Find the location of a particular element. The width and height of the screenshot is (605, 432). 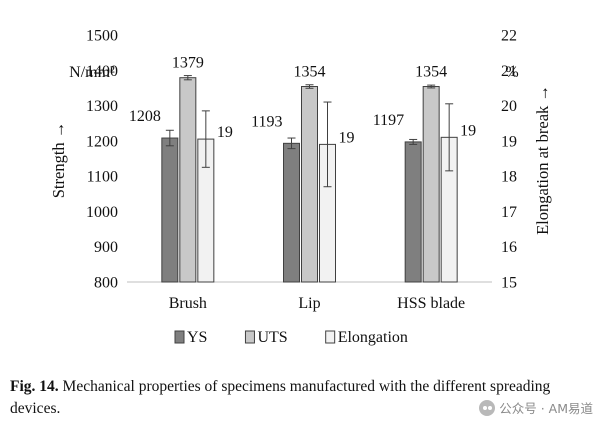

right-tick-label: 16 is located at coordinates (509, 247).